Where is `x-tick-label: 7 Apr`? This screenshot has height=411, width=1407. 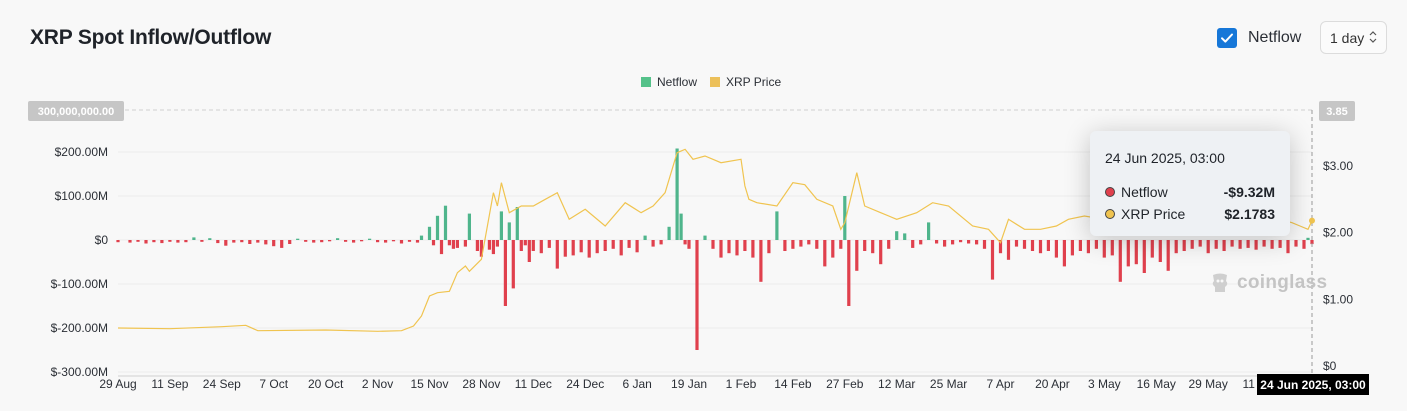
x-tick-label: 7 Apr is located at coordinates (1001, 384).